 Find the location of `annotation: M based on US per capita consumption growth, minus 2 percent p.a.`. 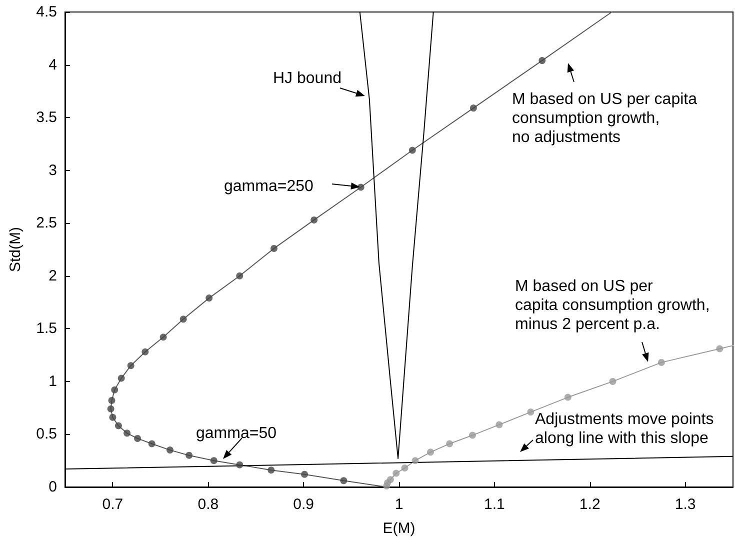

annotation: M based on US per capita consumption growth, minus 2 percent p.a. is located at coordinates (612, 305).